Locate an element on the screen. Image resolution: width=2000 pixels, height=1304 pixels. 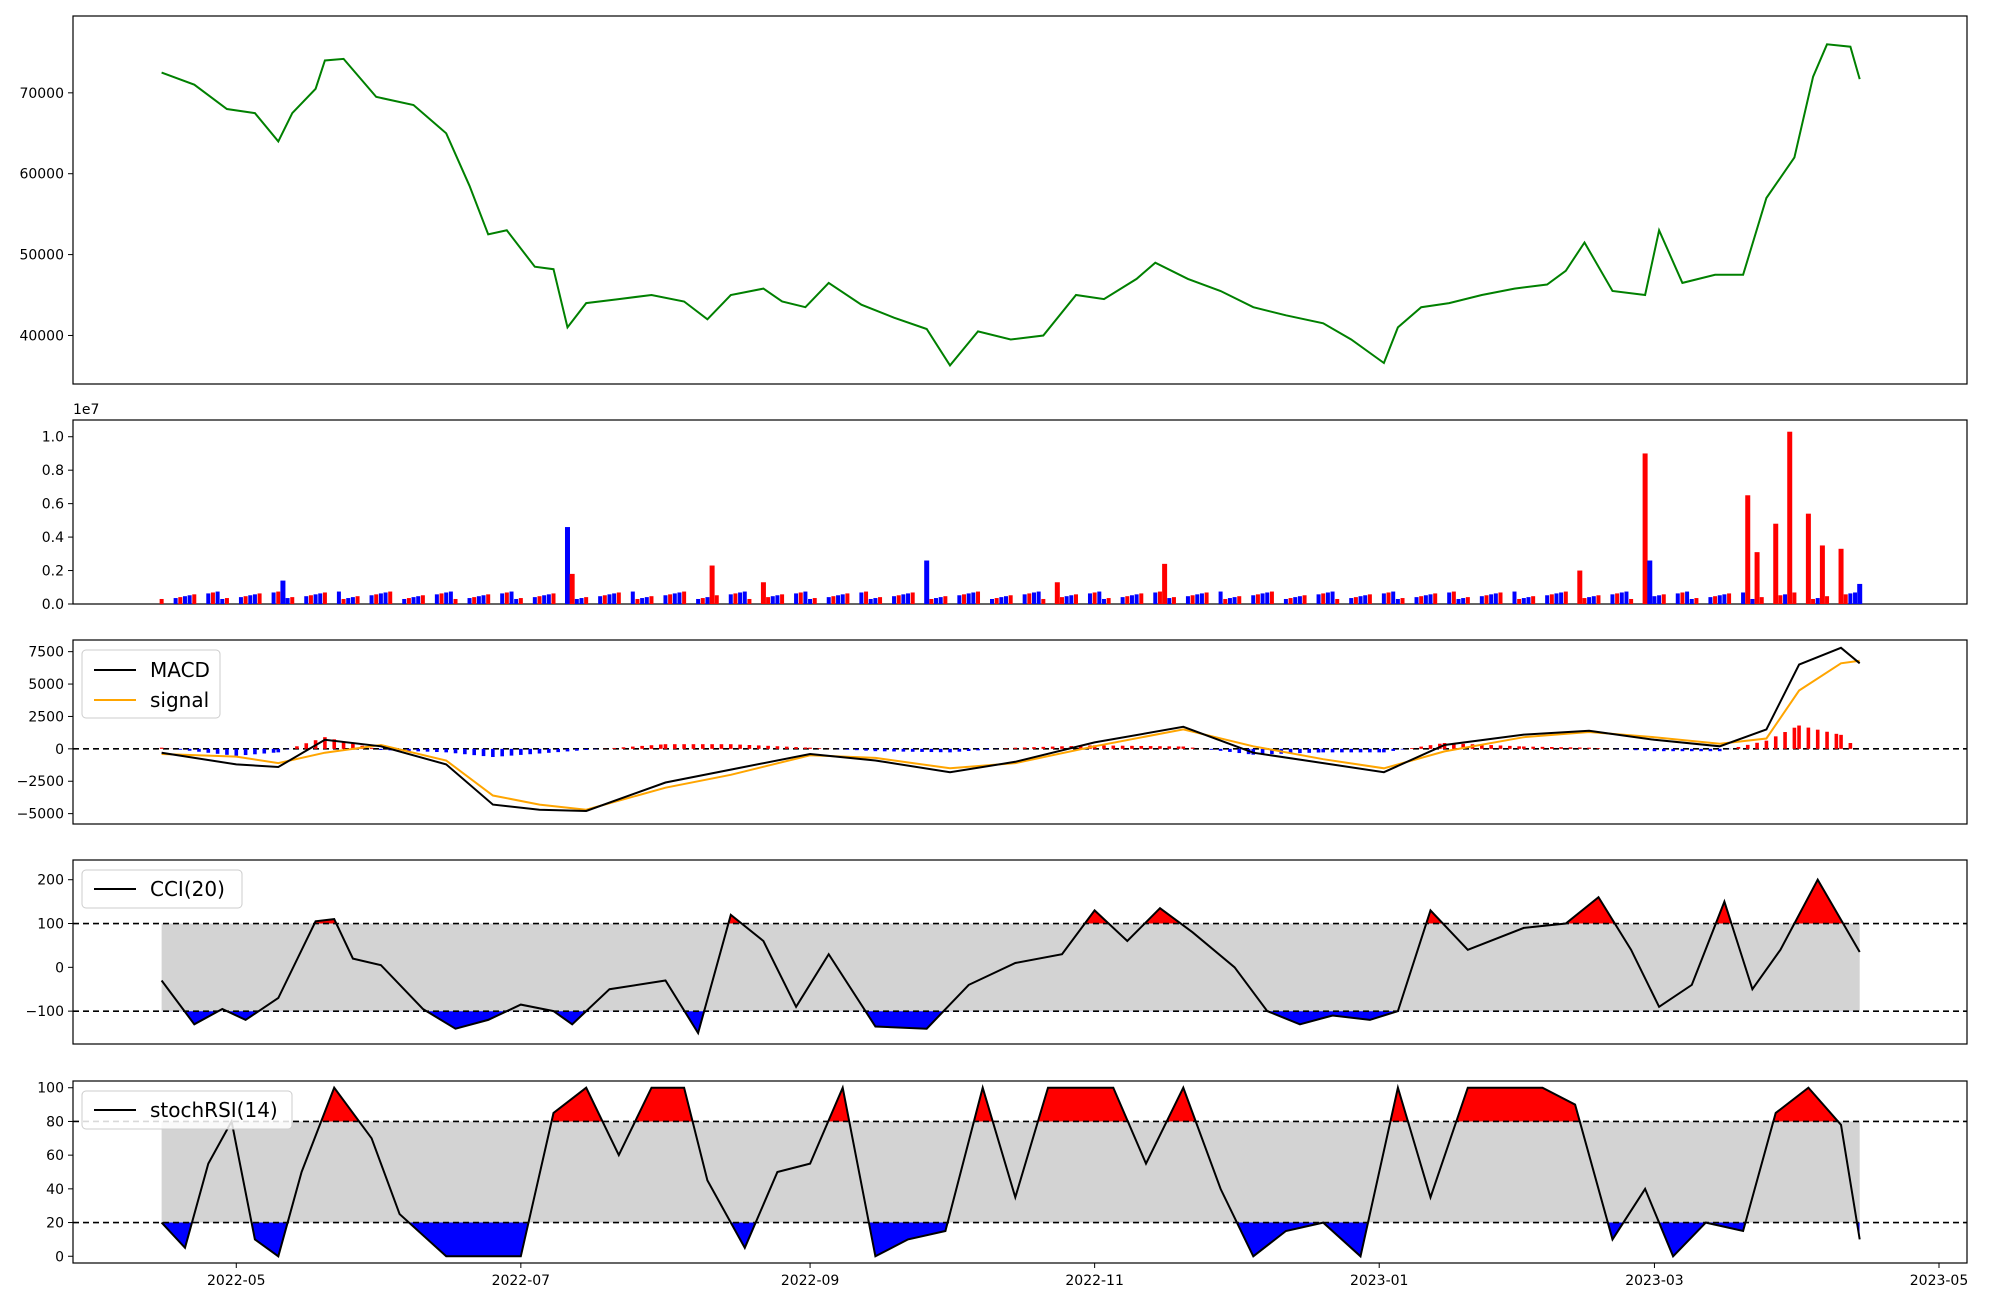
legend-label-macd: MACD is located at coordinates (180, 670).